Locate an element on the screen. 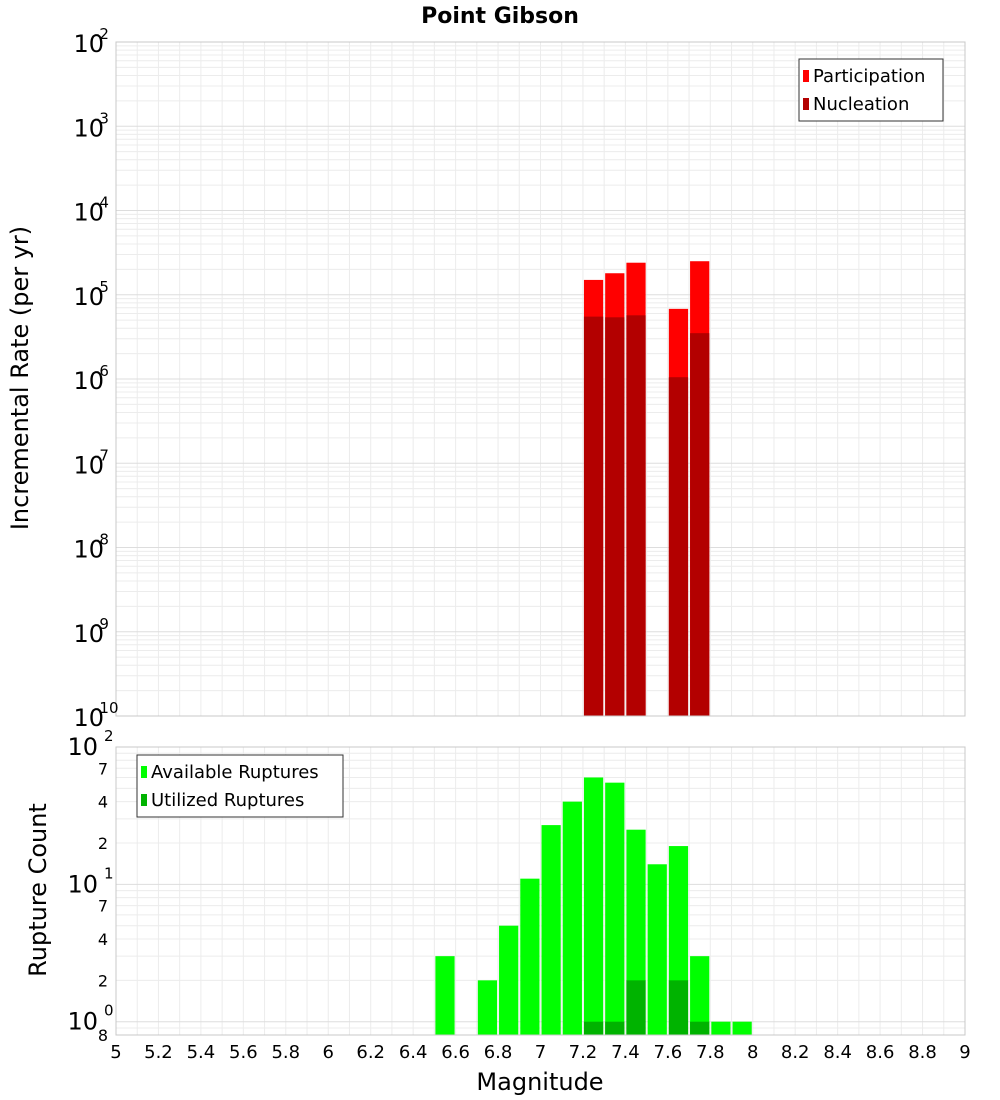 The image size is (1000, 1100). x-tick-label: 8.2 is located at coordinates (795, 1052).